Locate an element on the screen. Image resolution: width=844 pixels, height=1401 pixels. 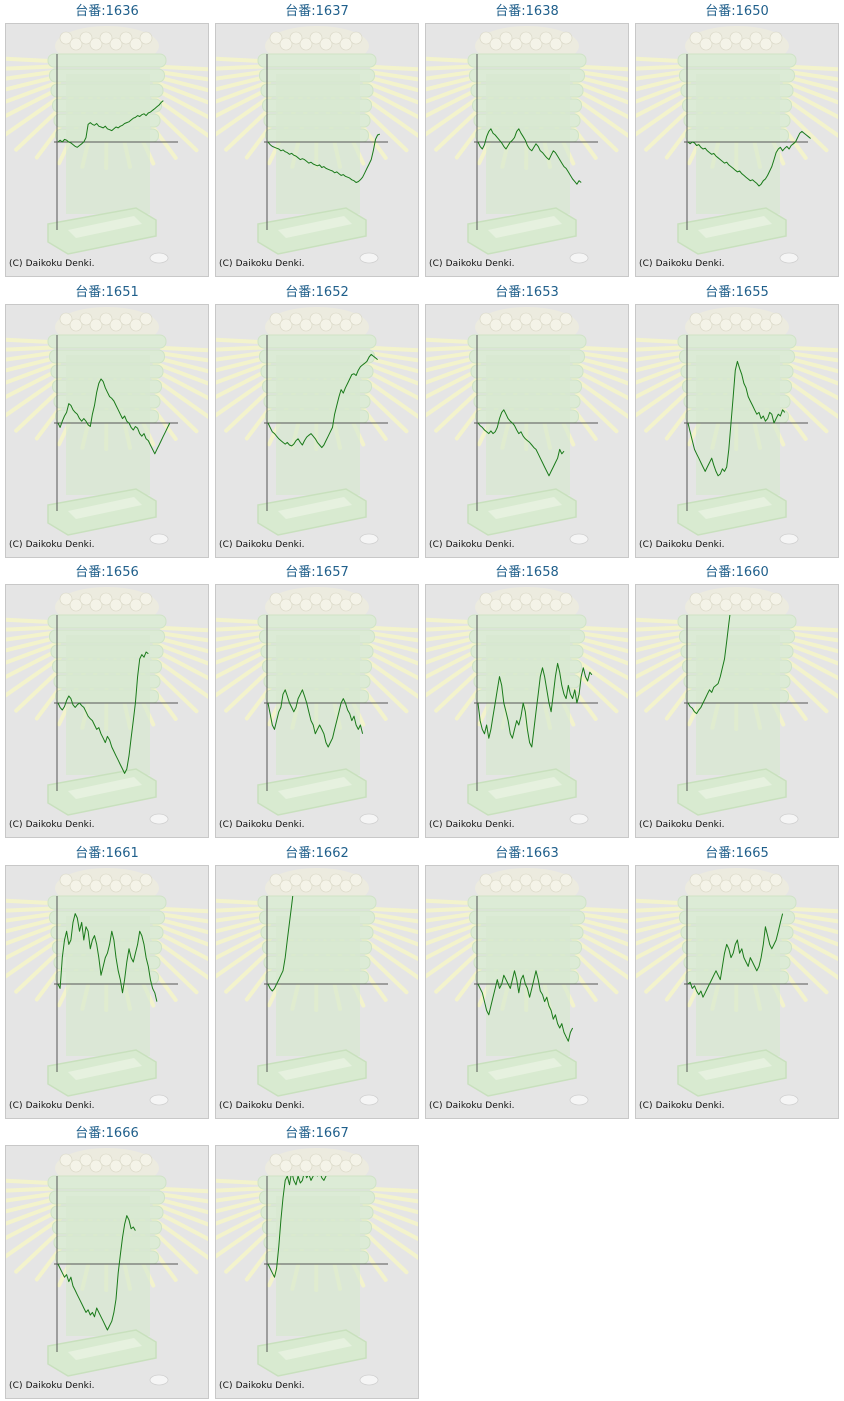
machine-title-link: 台番:1665 is located at coordinates (737, 853).